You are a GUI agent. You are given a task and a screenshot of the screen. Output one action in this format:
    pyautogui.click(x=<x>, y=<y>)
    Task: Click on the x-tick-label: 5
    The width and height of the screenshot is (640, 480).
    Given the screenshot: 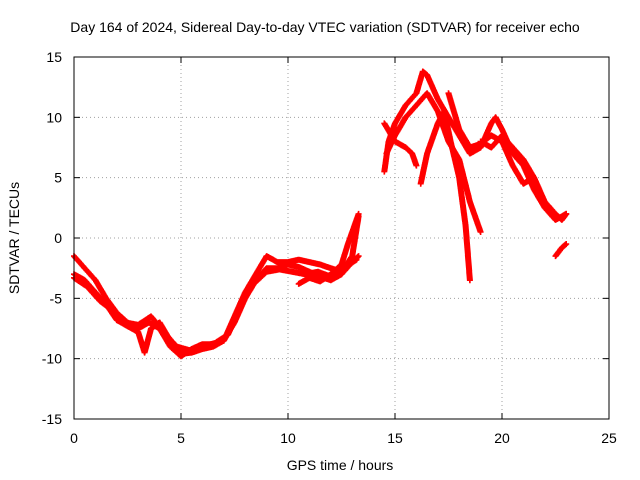 What is the action you would take?
    pyautogui.click(x=181, y=438)
    